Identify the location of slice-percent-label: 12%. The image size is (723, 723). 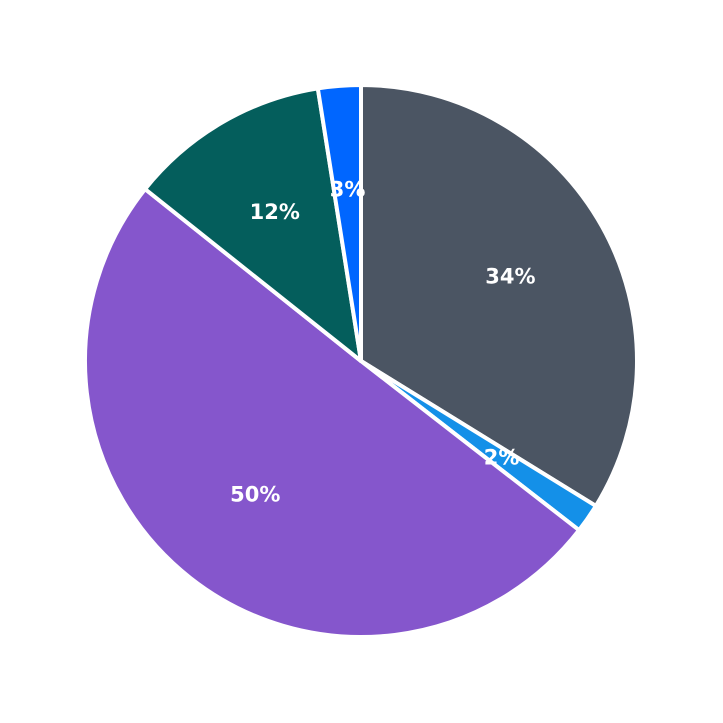
(275, 212).